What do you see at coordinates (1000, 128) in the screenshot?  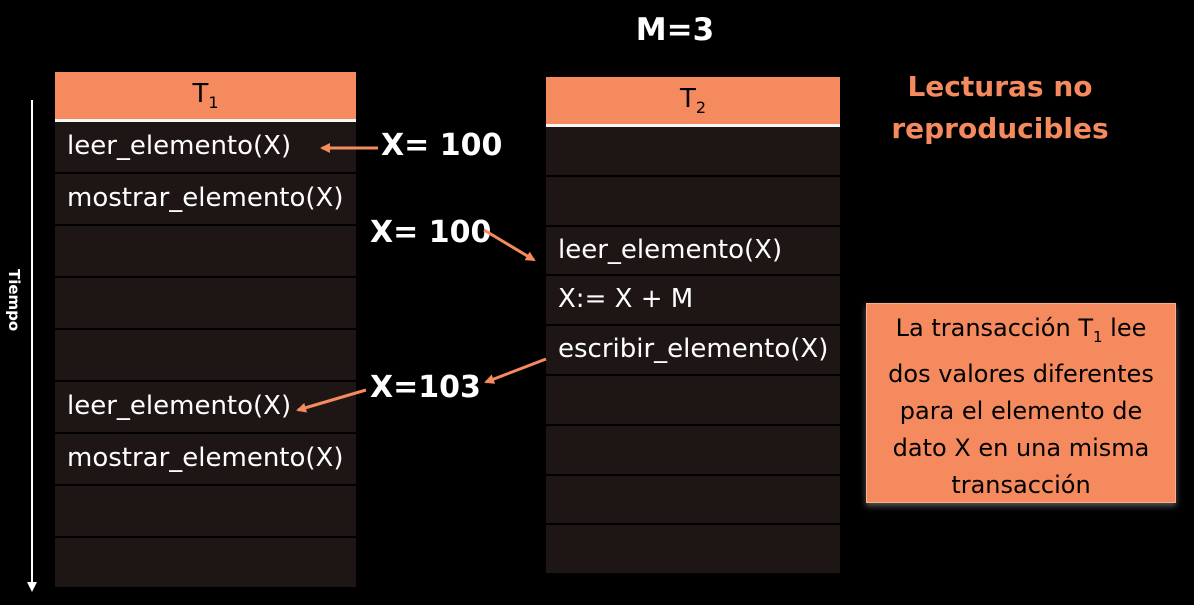 I see `heading-line-2: reproducibles` at bounding box center [1000, 128].